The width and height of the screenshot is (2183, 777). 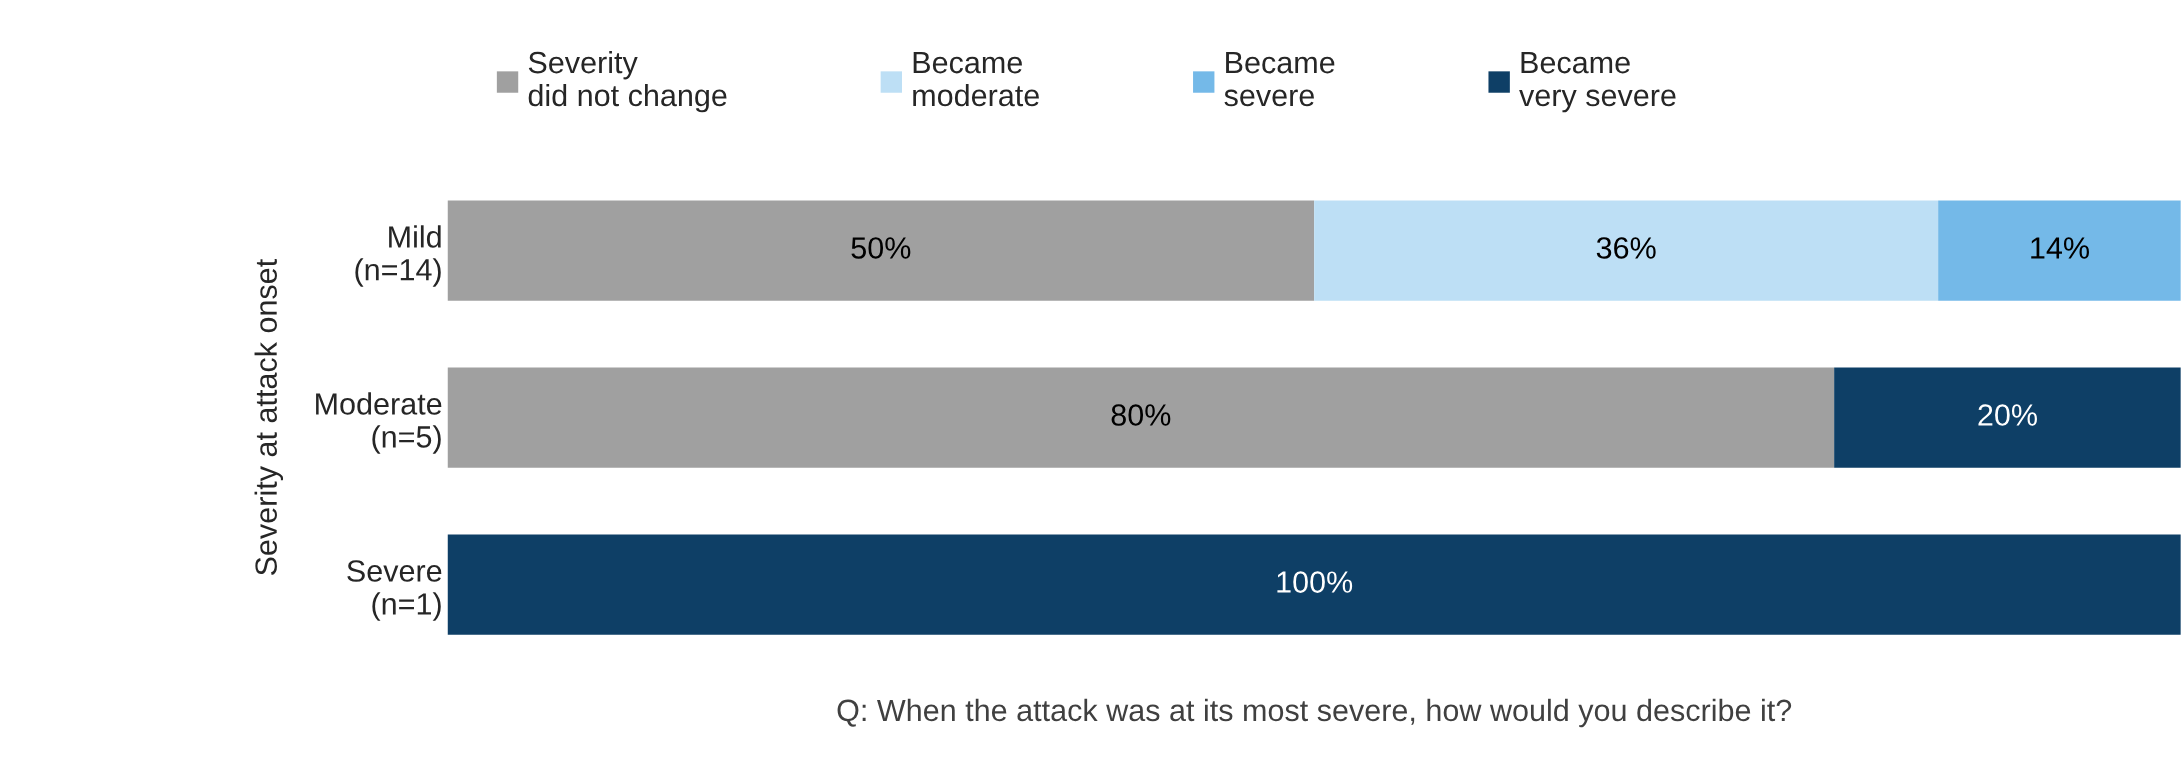 What do you see at coordinates (394, 590) in the screenshot?
I see `y-tick-label: Severe (n=1)` at bounding box center [394, 590].